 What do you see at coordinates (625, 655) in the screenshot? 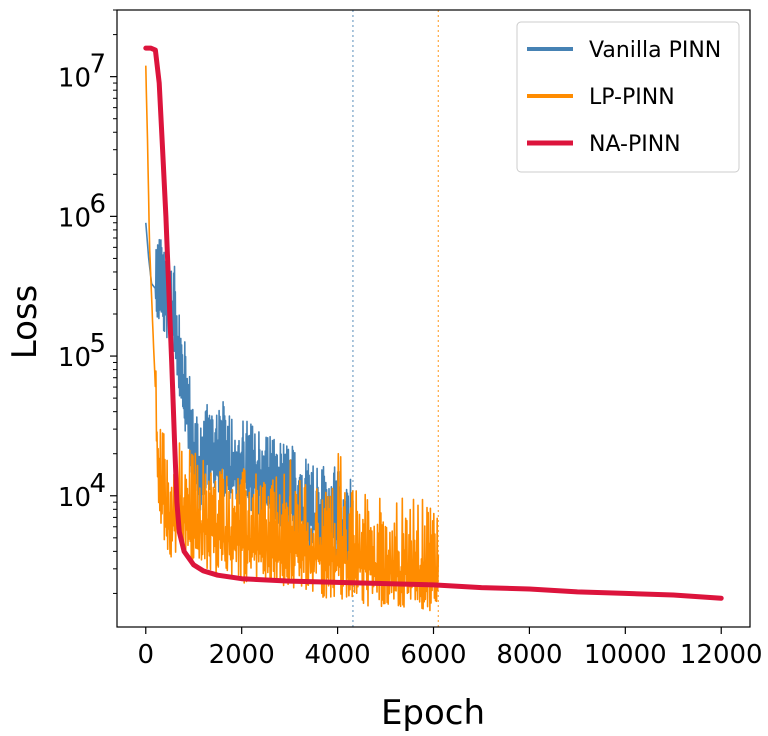
I see `x-tick-label: 10000` at bounding box center [625, 655].